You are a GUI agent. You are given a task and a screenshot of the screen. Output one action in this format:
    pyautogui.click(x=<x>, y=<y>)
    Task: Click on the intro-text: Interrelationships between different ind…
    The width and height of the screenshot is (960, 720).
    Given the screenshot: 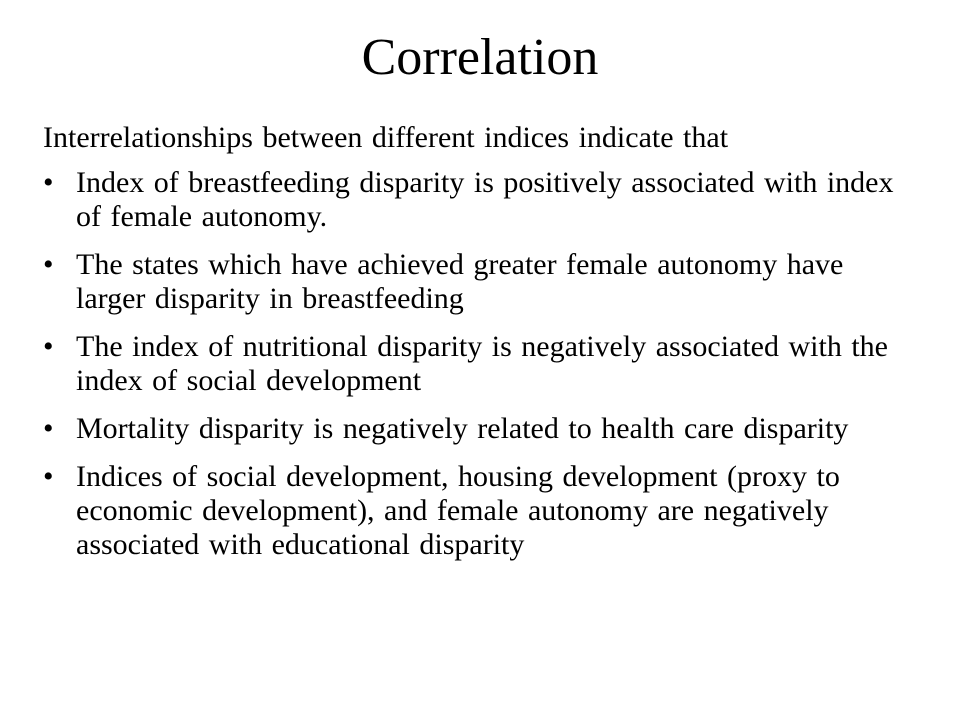 What is the action you would take?
    pyautogui.click(x=386, y=137)
    